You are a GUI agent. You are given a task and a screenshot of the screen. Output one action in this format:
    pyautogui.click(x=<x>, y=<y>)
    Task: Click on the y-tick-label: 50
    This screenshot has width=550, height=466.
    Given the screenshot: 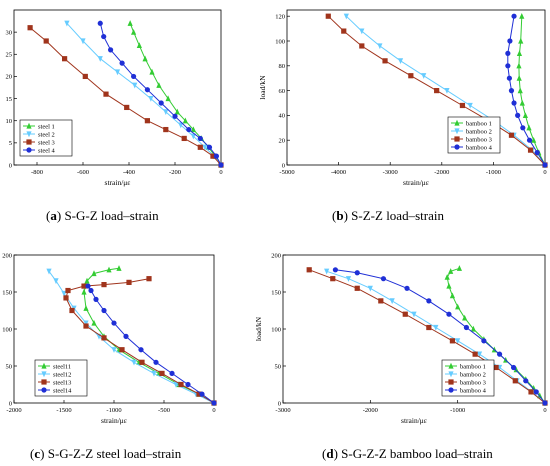 What is the action you would take?
    pyautogui.click(x=9, y=366)
    